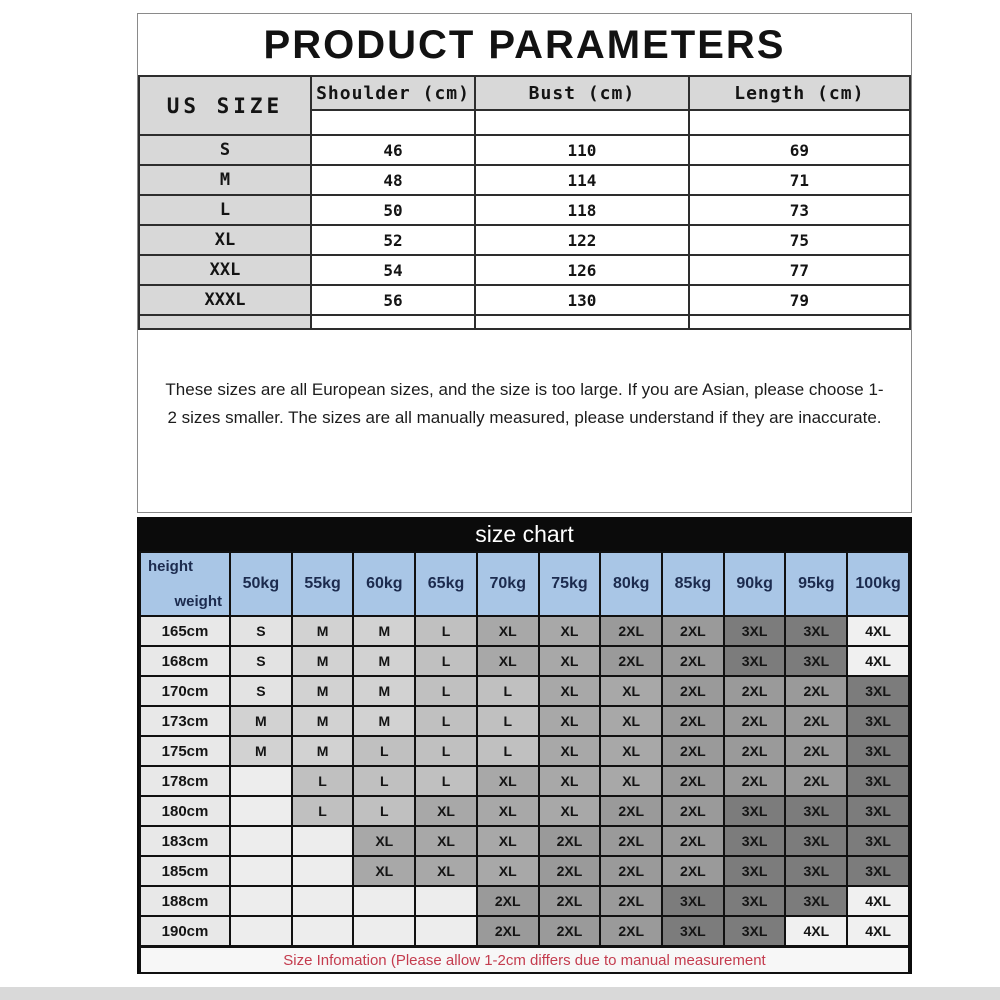  What do you see at coordinates (393, 210) in the screenshot?
I see `measurement-value-cell: 50` at bounding box center [393, 210].